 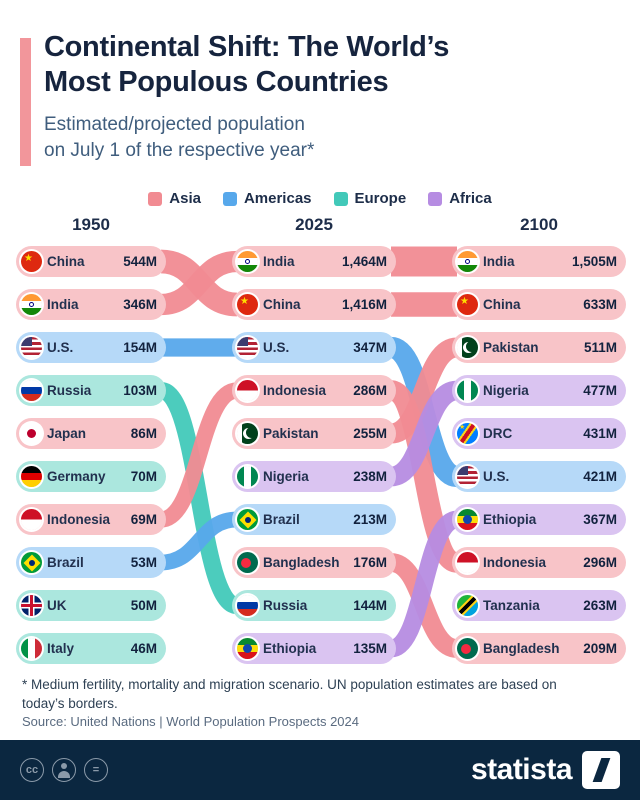 I want to click on cc-glyph: cc, so click(x=32, y=770).